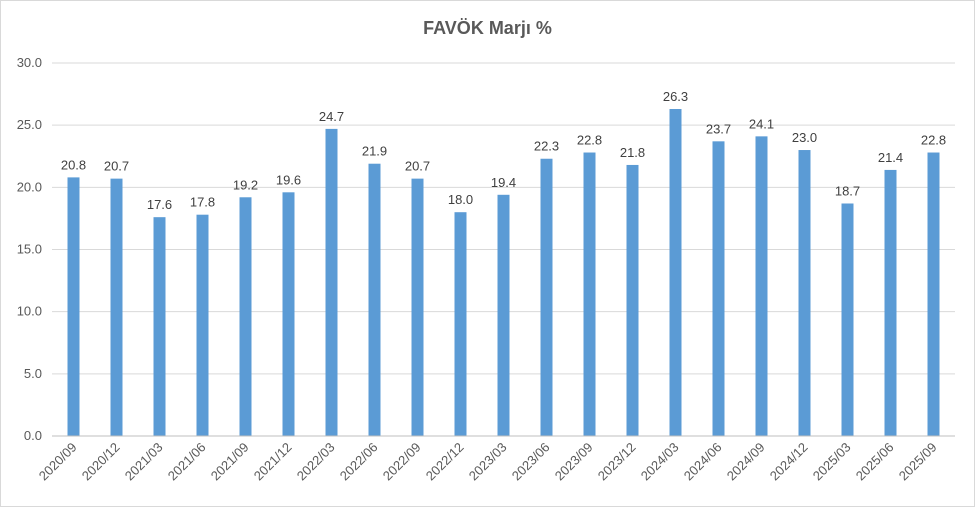  What do you see at coordinates (73, 164) in the screenshot?
I see `data-label: 20.8` at bounding box center [73, 164].